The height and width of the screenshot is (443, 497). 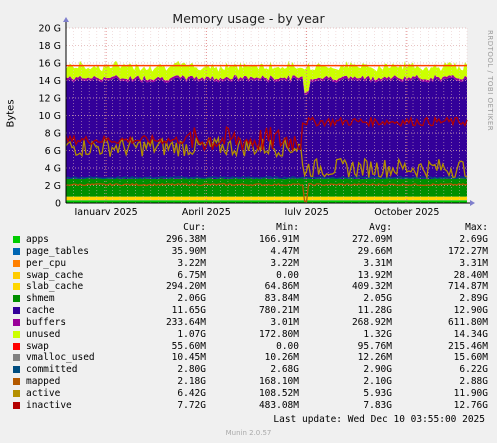 What do you see at coordinates (278, 405) in the screenshot?
I see `legend-min: 483.08M` at bounding box center [278, 405].